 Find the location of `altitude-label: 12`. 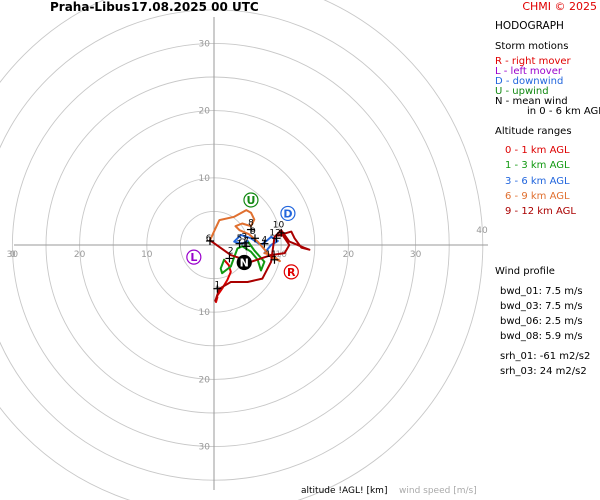

altitude-label: 12 is located at coordinates (274, 234).